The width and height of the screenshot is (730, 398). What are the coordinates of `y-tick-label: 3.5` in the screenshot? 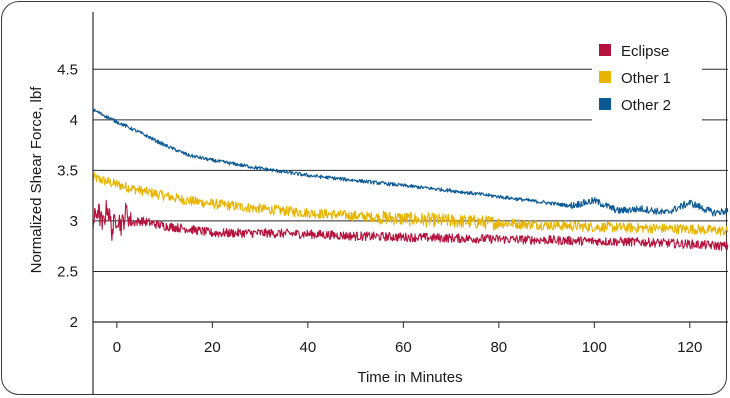 It's located at (67, 170).